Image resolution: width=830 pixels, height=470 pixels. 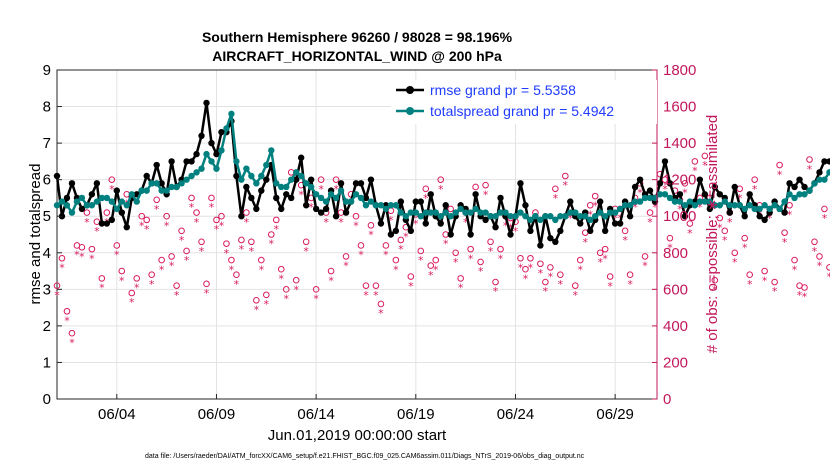 I want to click on y2-tick-label: 1200, so click(x=679, y=180).